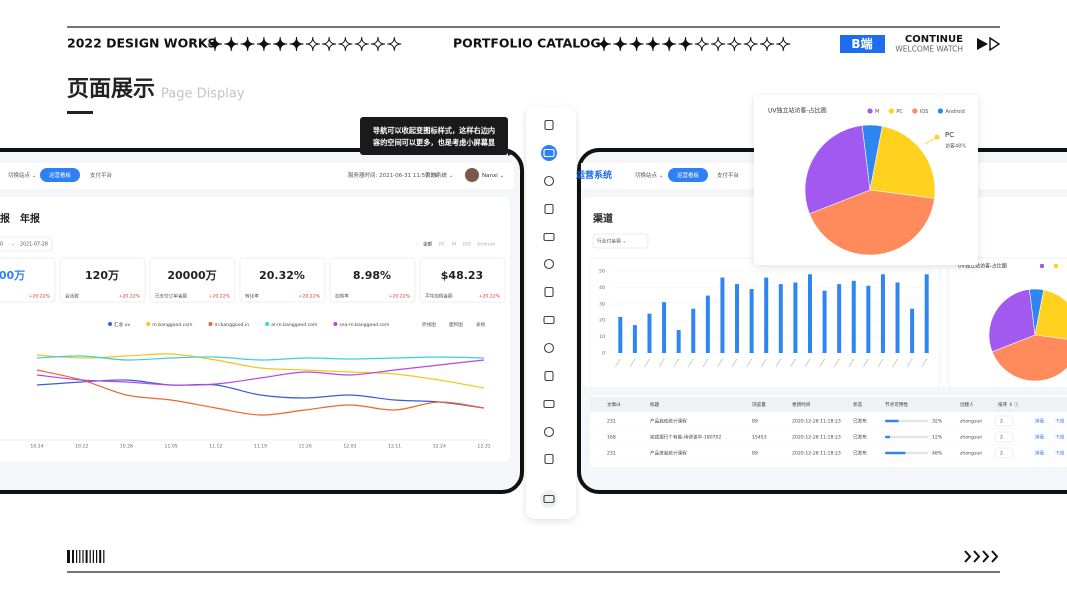  What do you see at coordinates (816, 422) in the screenshot?
I see `table-cell: 2020-12-28 11:18:23` at bounding box center [816, 422].